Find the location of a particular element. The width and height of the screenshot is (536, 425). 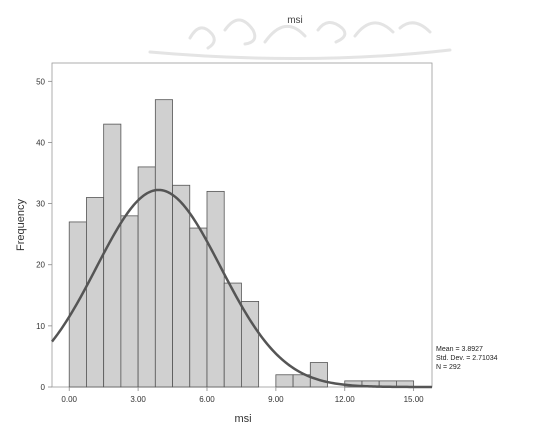

x-axis-ticks: 0.00 3.00 6.00 9.00 12.00 15.00 is located at coordinates (242, 395).